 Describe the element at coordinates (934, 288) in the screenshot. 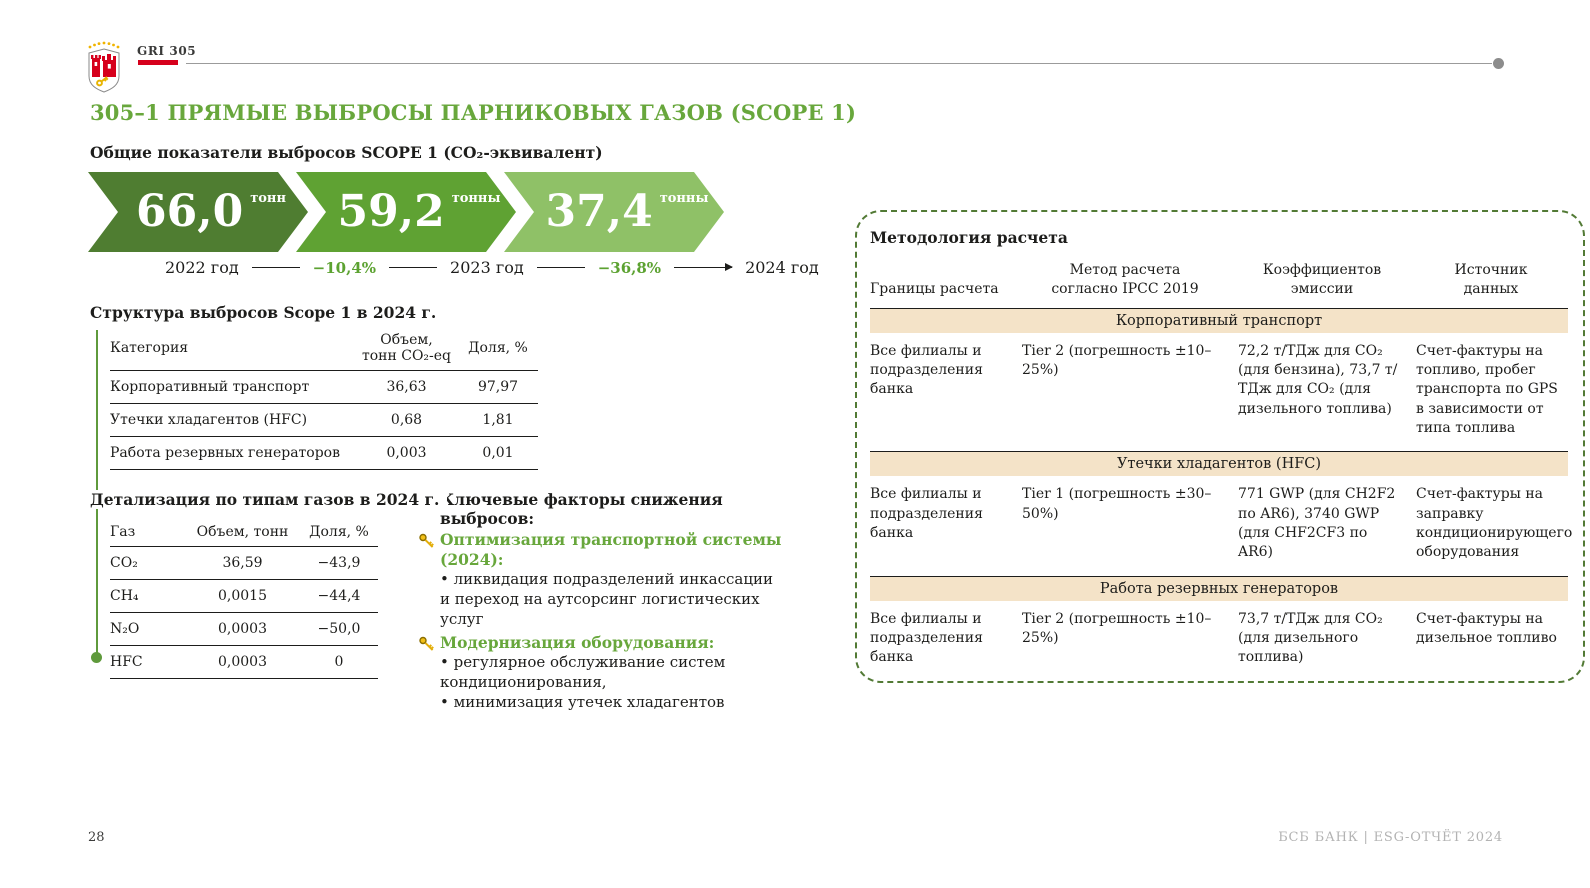

I see `column-header: Границы расчета` at that location.